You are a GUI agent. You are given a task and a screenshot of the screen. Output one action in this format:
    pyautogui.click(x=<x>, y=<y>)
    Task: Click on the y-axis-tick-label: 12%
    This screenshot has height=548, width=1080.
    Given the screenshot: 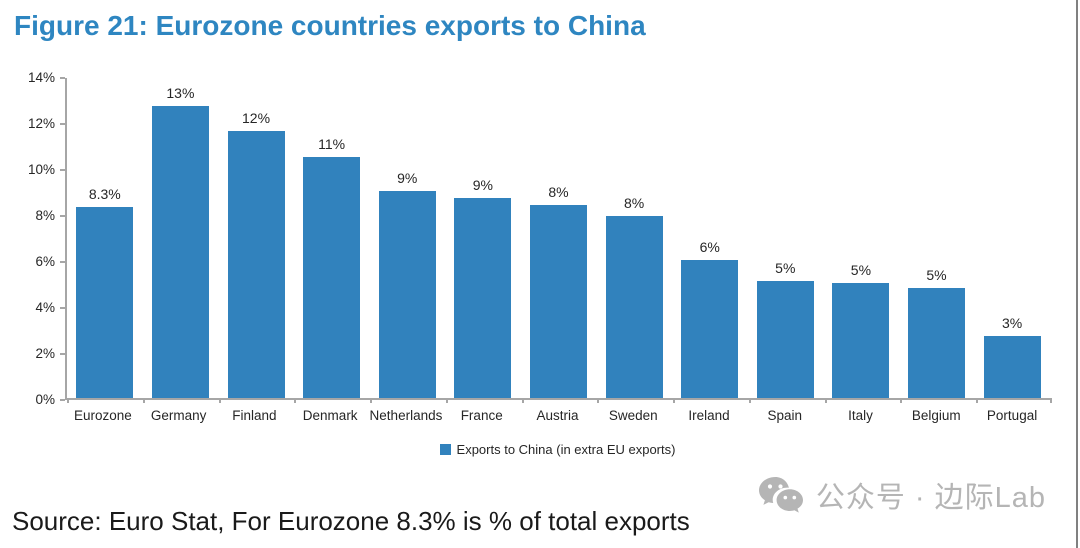 What is the action you would take?
    pyautogui.click(x=41, y=123)
    